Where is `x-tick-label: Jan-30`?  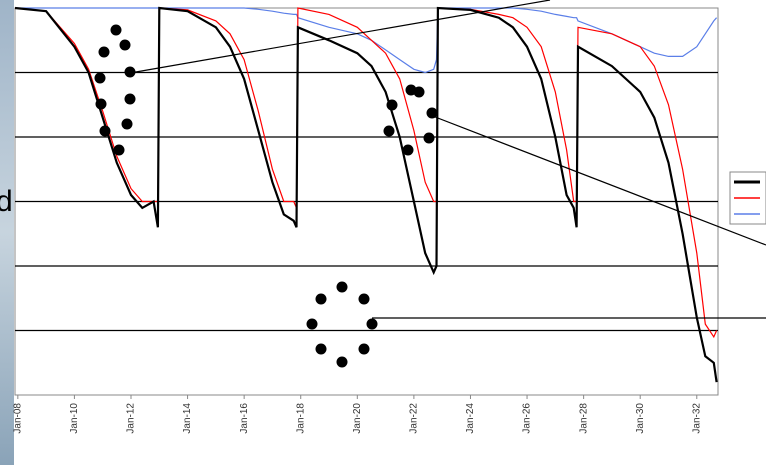 x-tick-label: Jan-30 is located at coordinates (640, 418).